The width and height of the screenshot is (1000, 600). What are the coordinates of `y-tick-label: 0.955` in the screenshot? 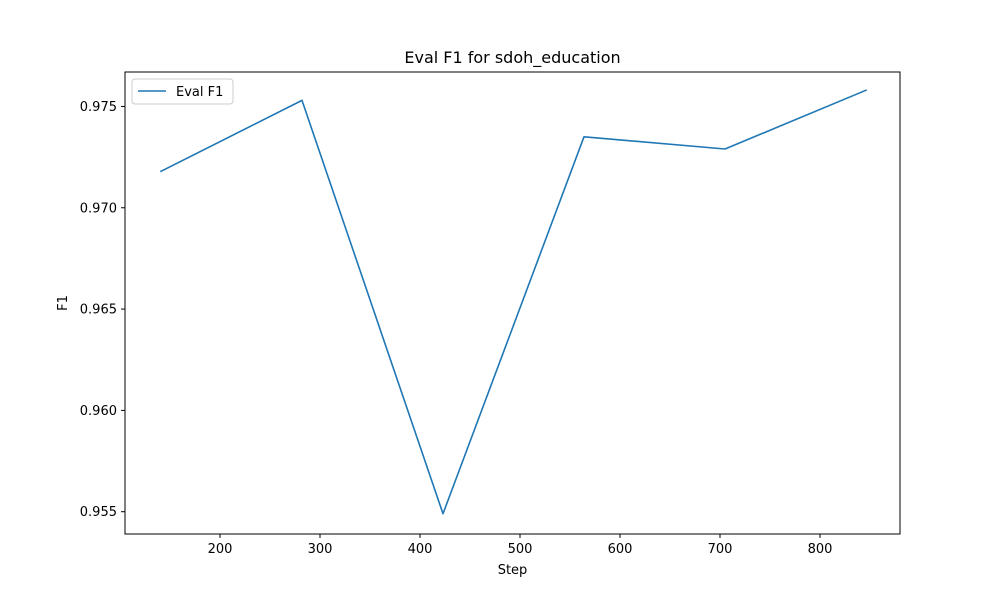 It's located at (98, 512).